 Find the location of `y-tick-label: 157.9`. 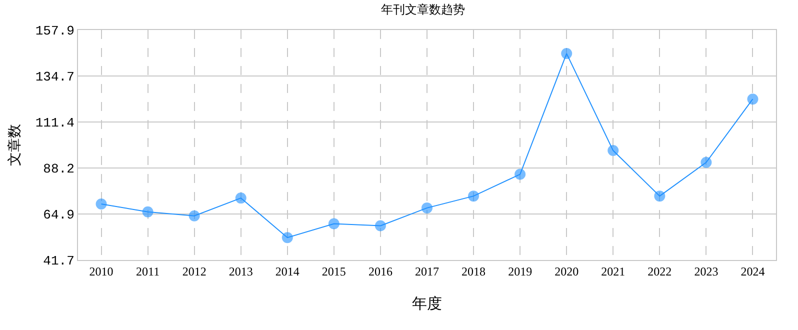

y-tick-label: 157.9 is located at coordinates (54, 31).